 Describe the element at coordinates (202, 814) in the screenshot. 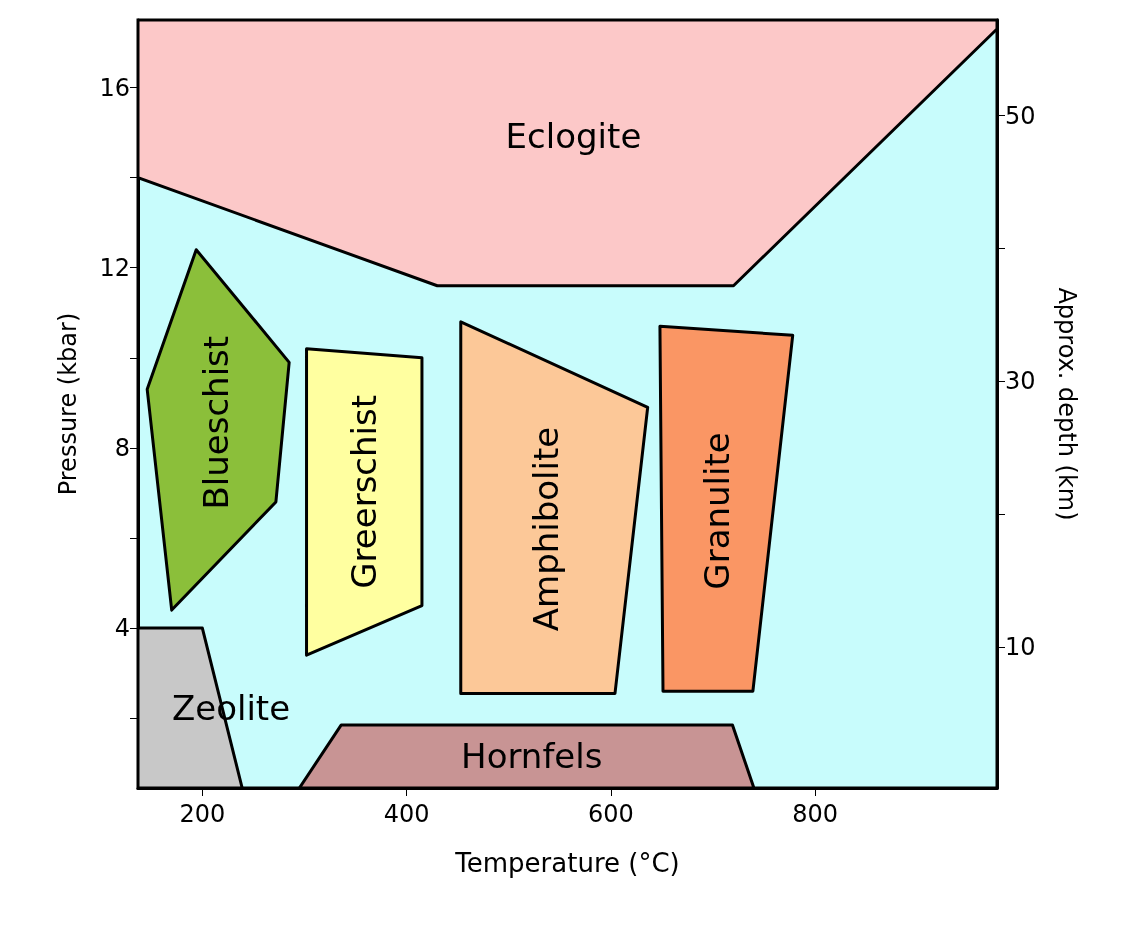

I see `x-tick-label: 200` at that location.